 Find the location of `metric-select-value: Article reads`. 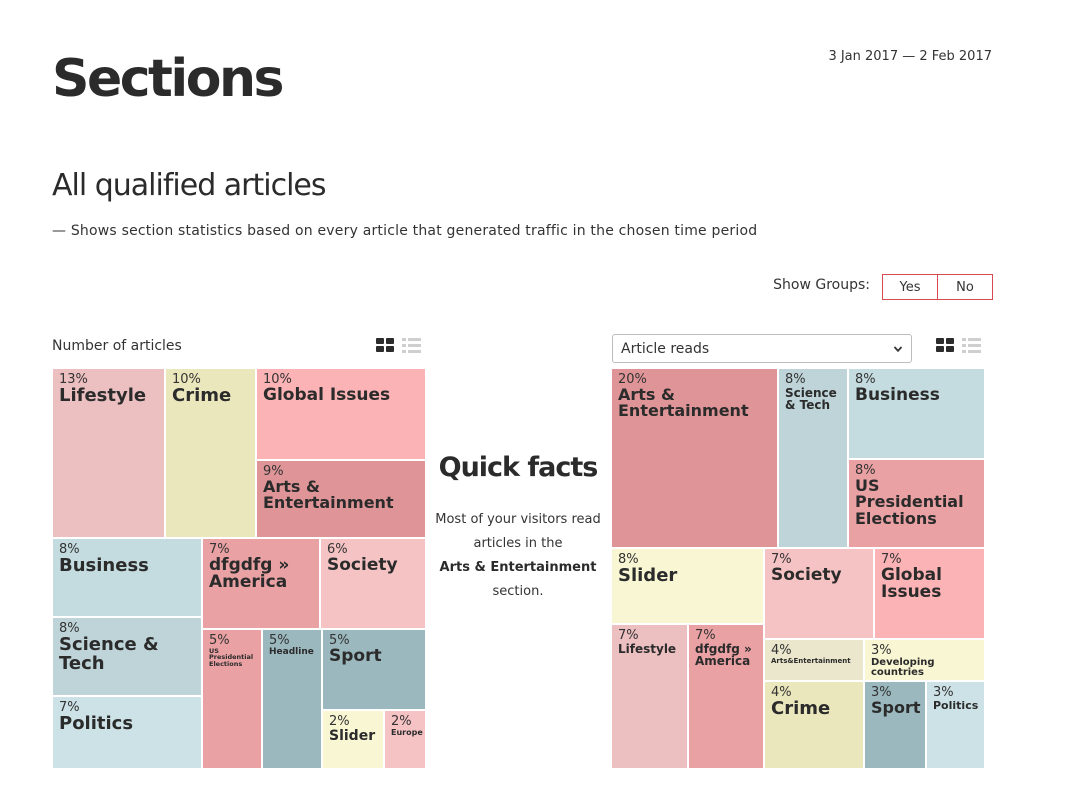

metric-select-value: Article reads is located at coordinates (665, 348).